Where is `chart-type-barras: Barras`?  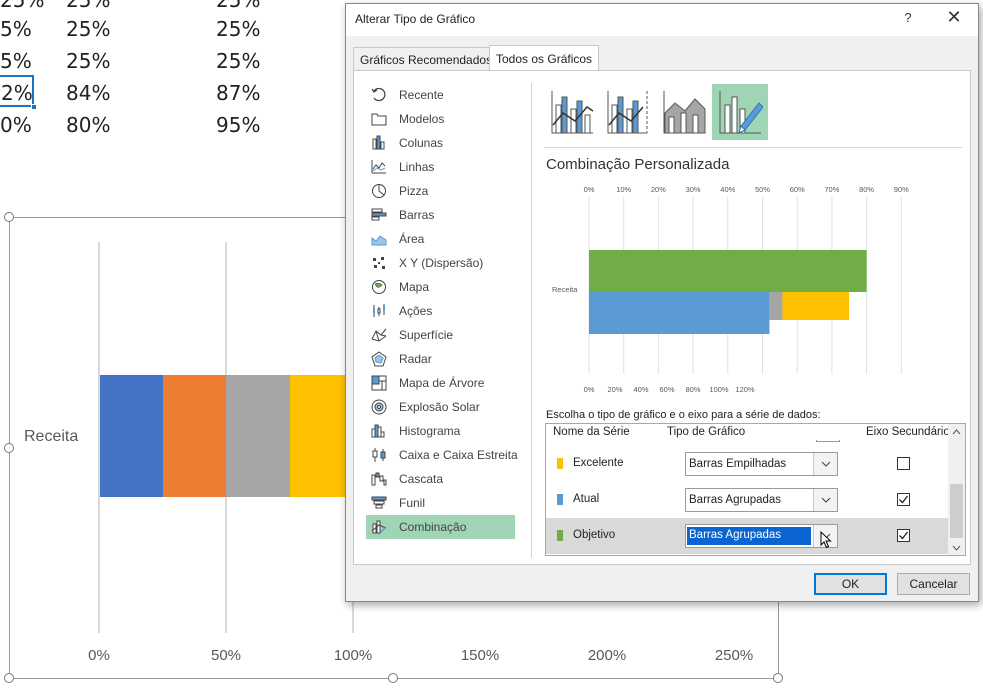
chart-type-barras: Barras is located at coordinates (446, 215).